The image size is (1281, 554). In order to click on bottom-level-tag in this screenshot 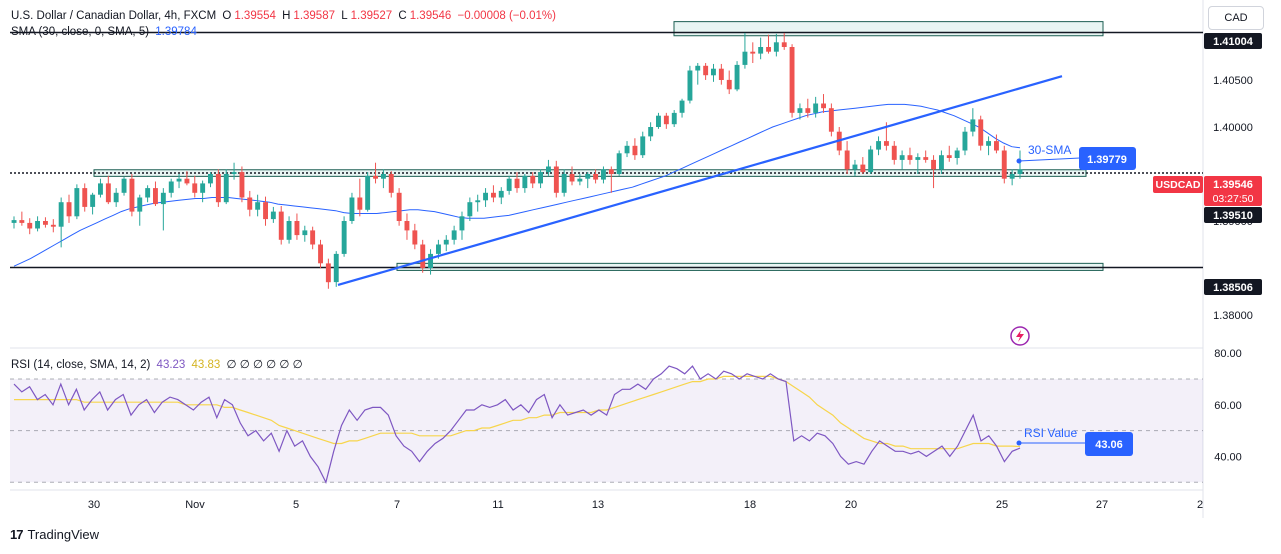, I will do `click(1233, 287)`.